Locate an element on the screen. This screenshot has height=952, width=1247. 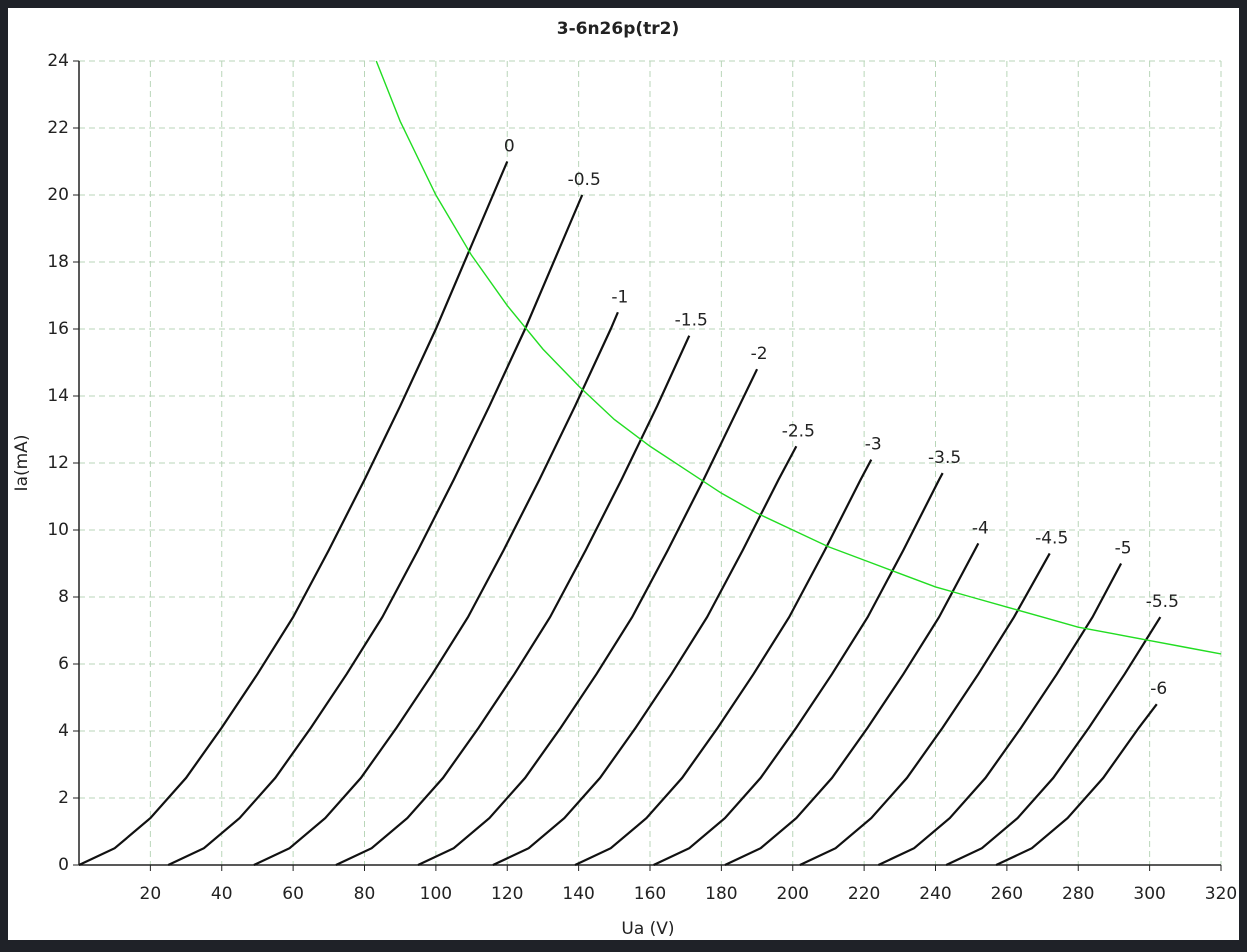
curve-label: -3 is located at coordinates (873, 445).